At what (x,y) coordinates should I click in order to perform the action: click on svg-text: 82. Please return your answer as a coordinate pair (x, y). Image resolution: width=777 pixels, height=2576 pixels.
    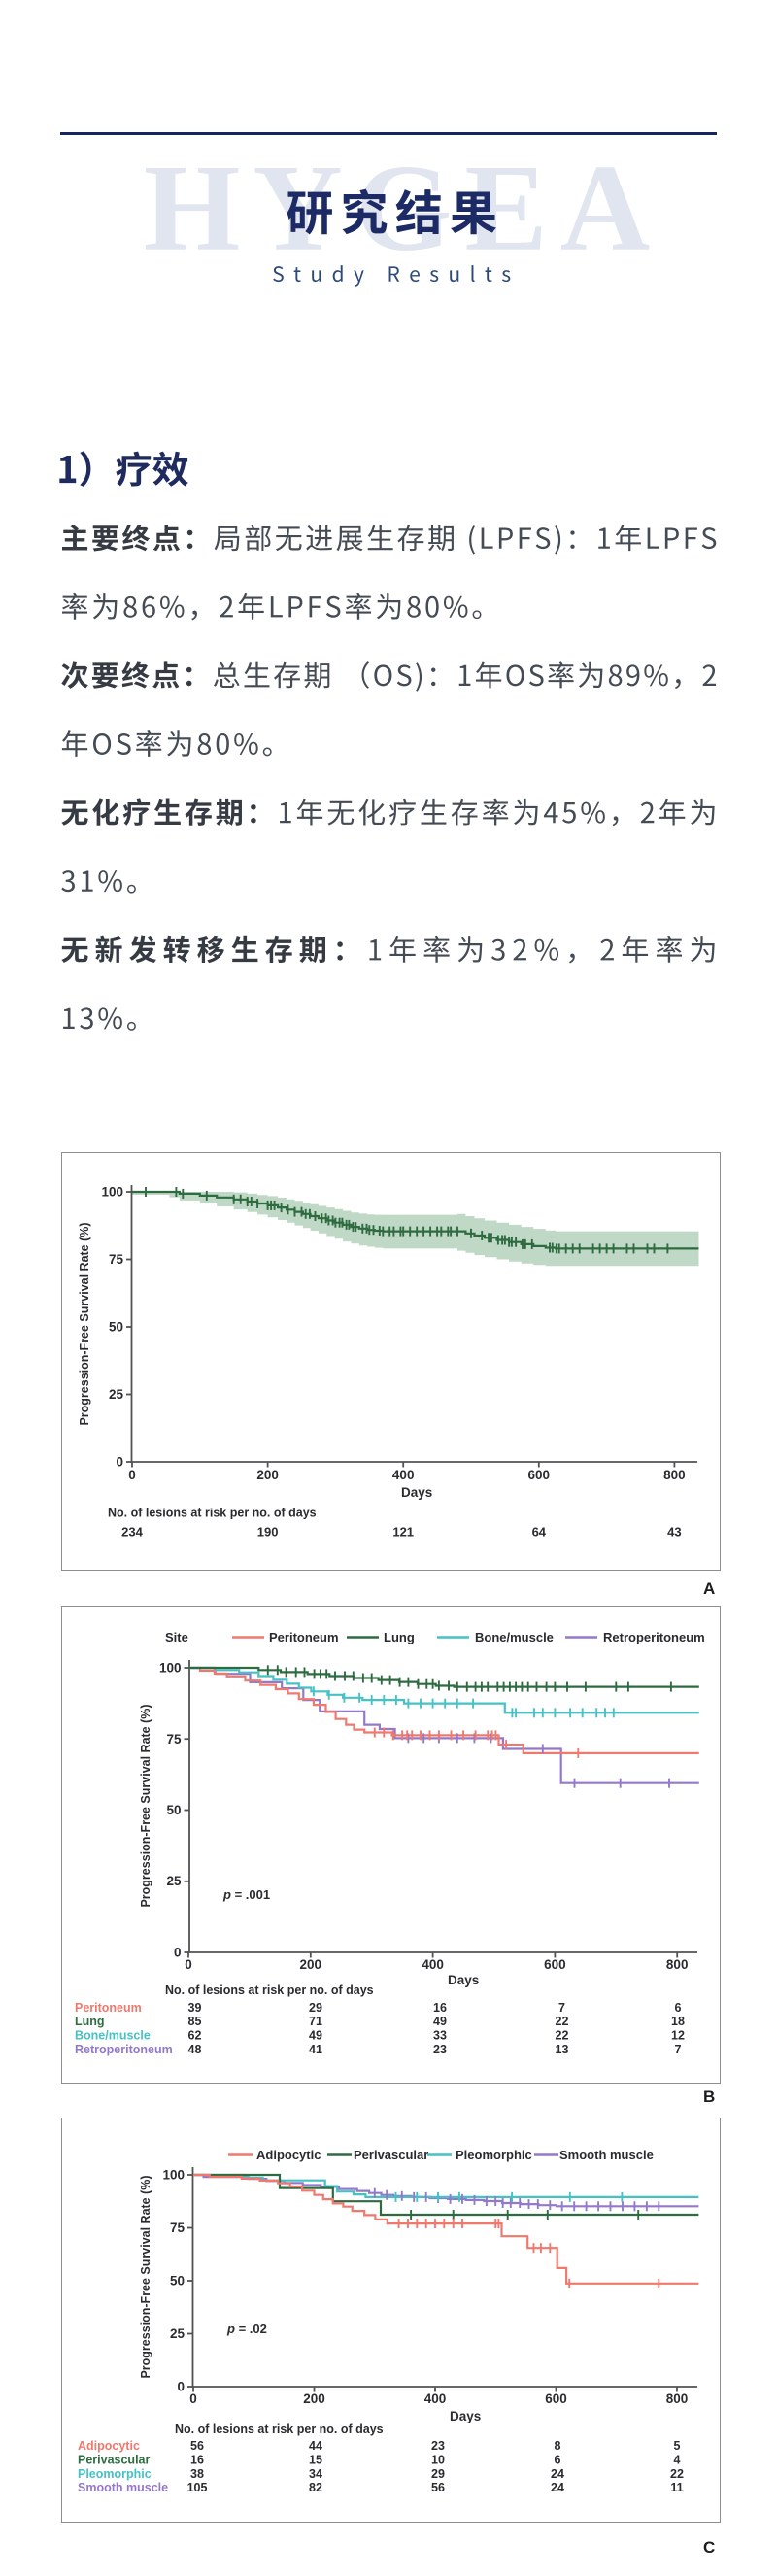
    Looking at the image, I should click on (315, 2487).